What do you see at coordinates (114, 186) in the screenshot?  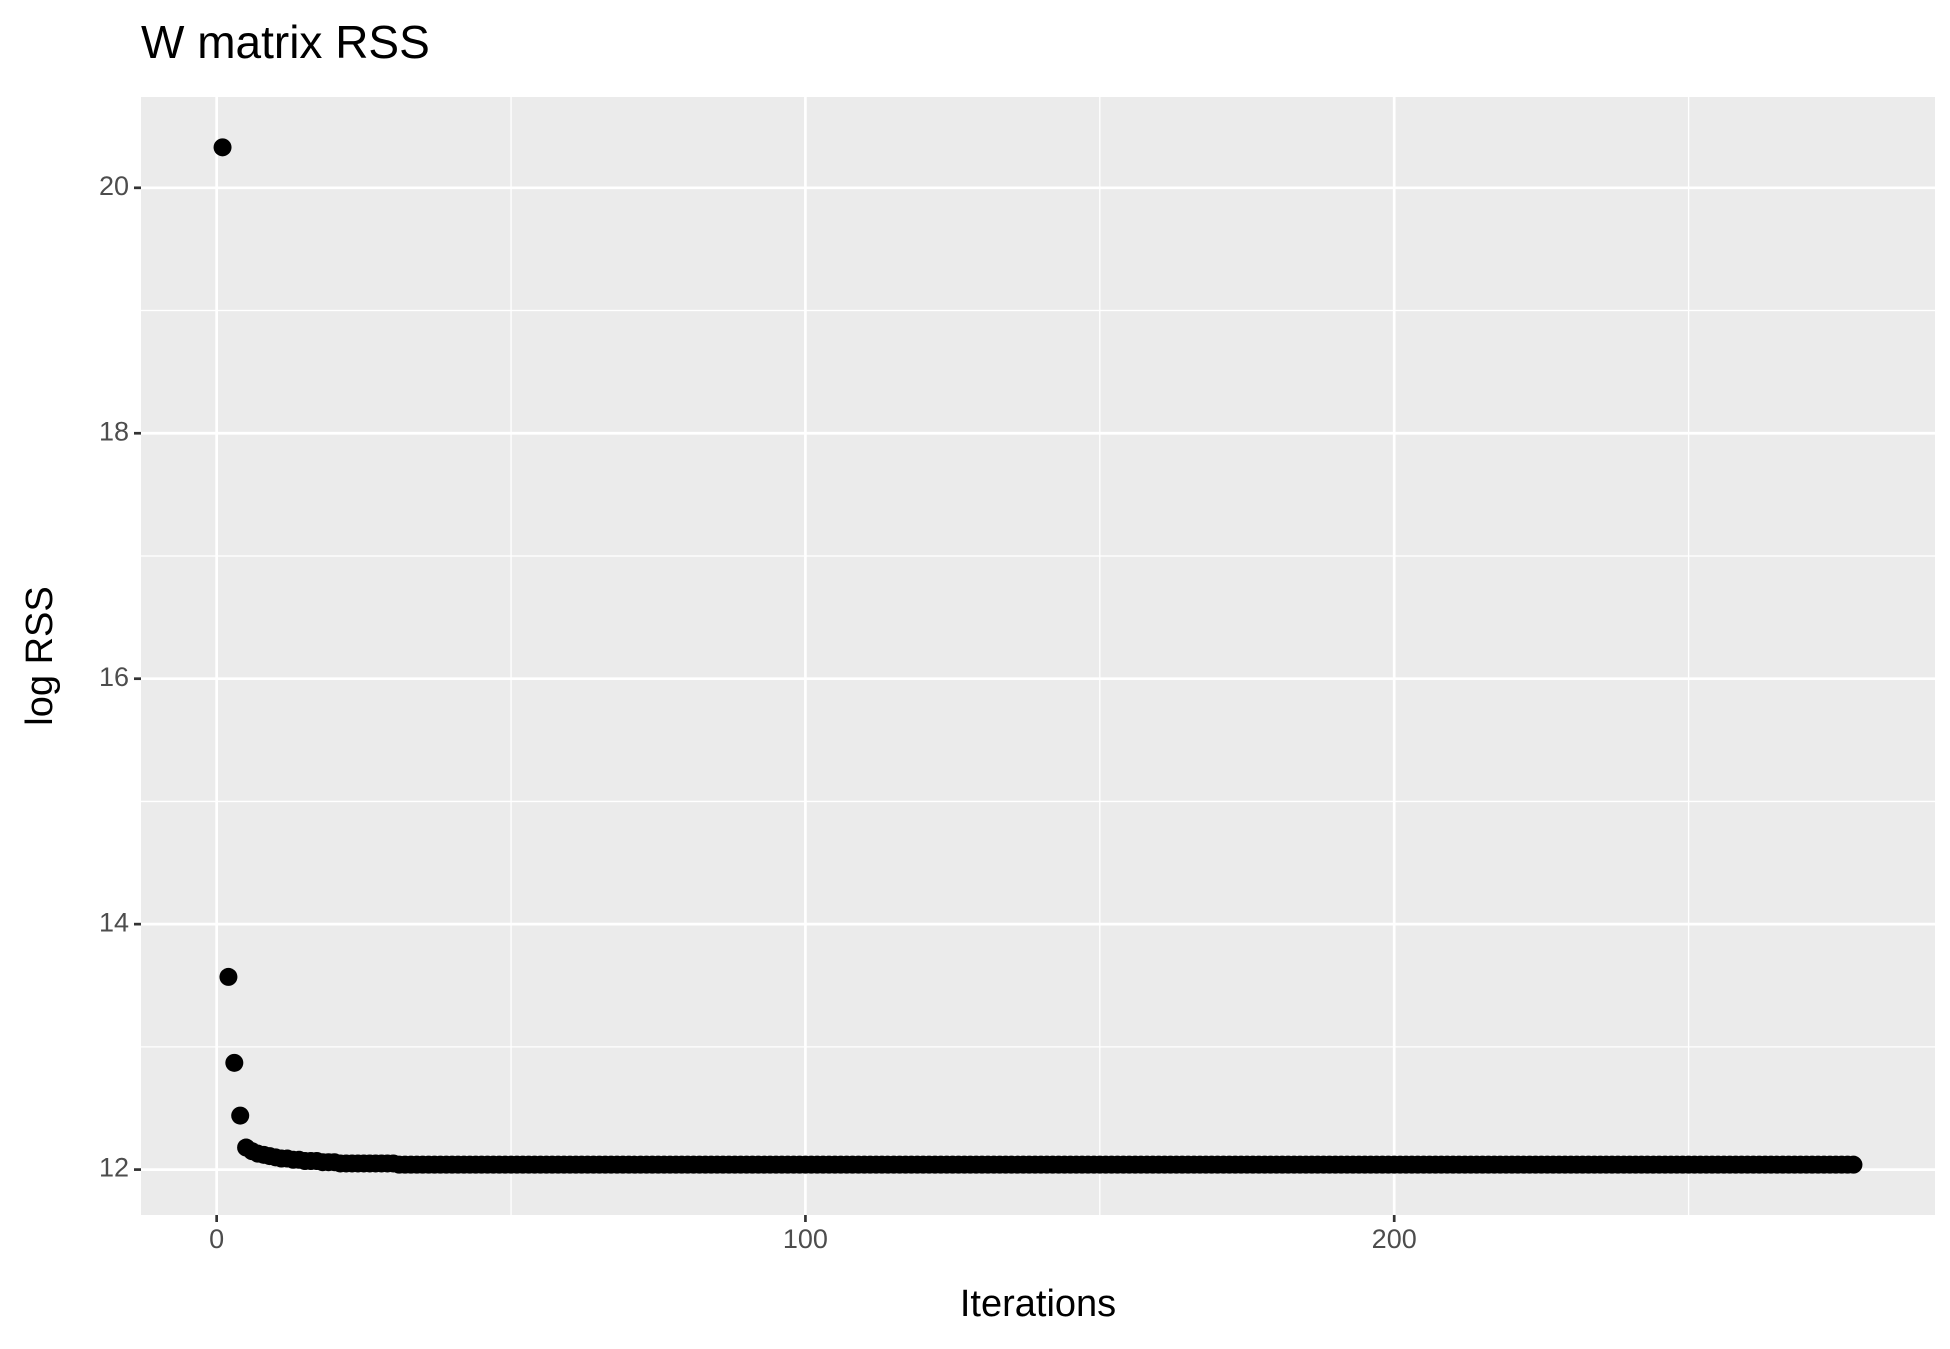 I see `y-tick-label: 20` at bounding box center [114, 186].